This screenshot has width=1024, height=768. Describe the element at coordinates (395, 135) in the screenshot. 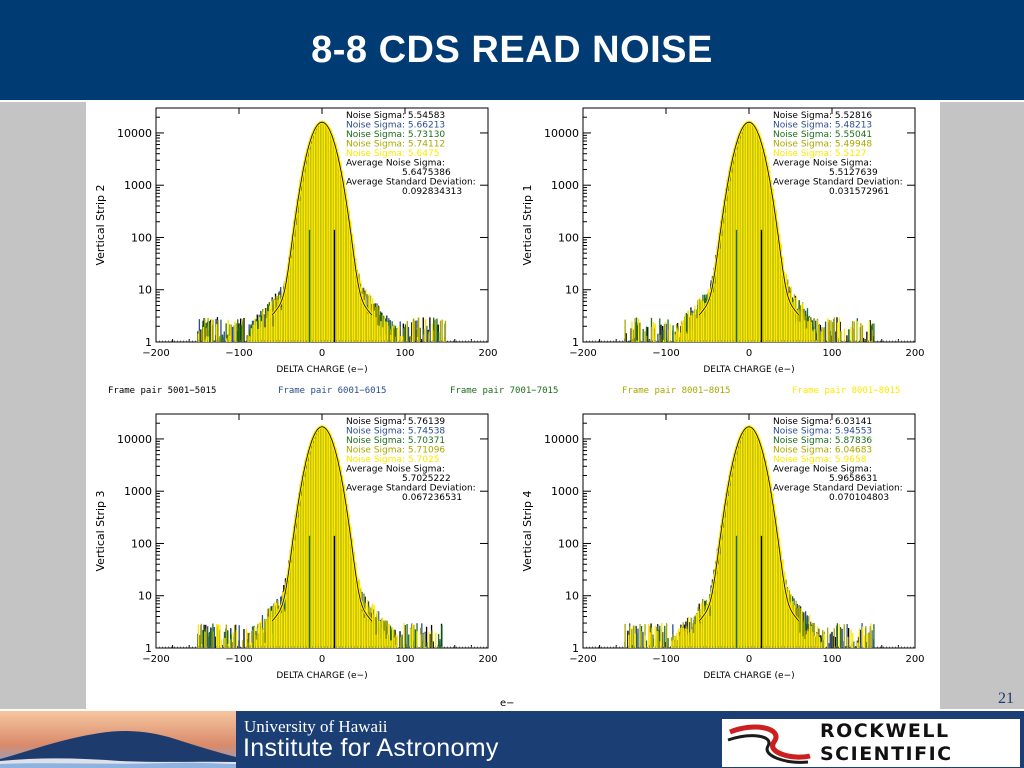

I see `noise-sigma-text: Noise Sigma: 5.73130` at that location.